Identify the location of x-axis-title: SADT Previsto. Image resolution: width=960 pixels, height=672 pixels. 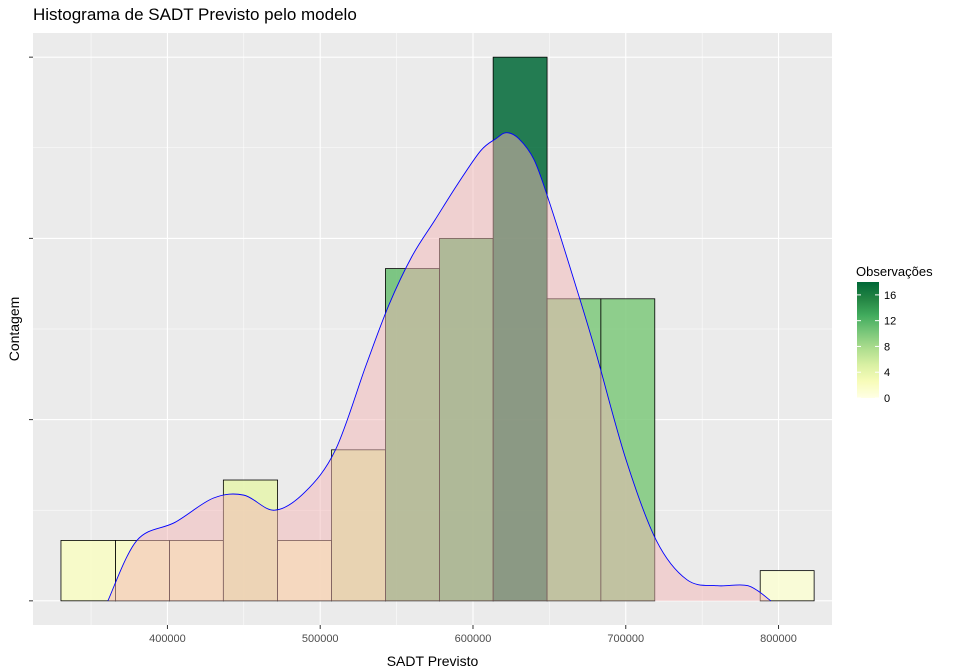
(433, 661).